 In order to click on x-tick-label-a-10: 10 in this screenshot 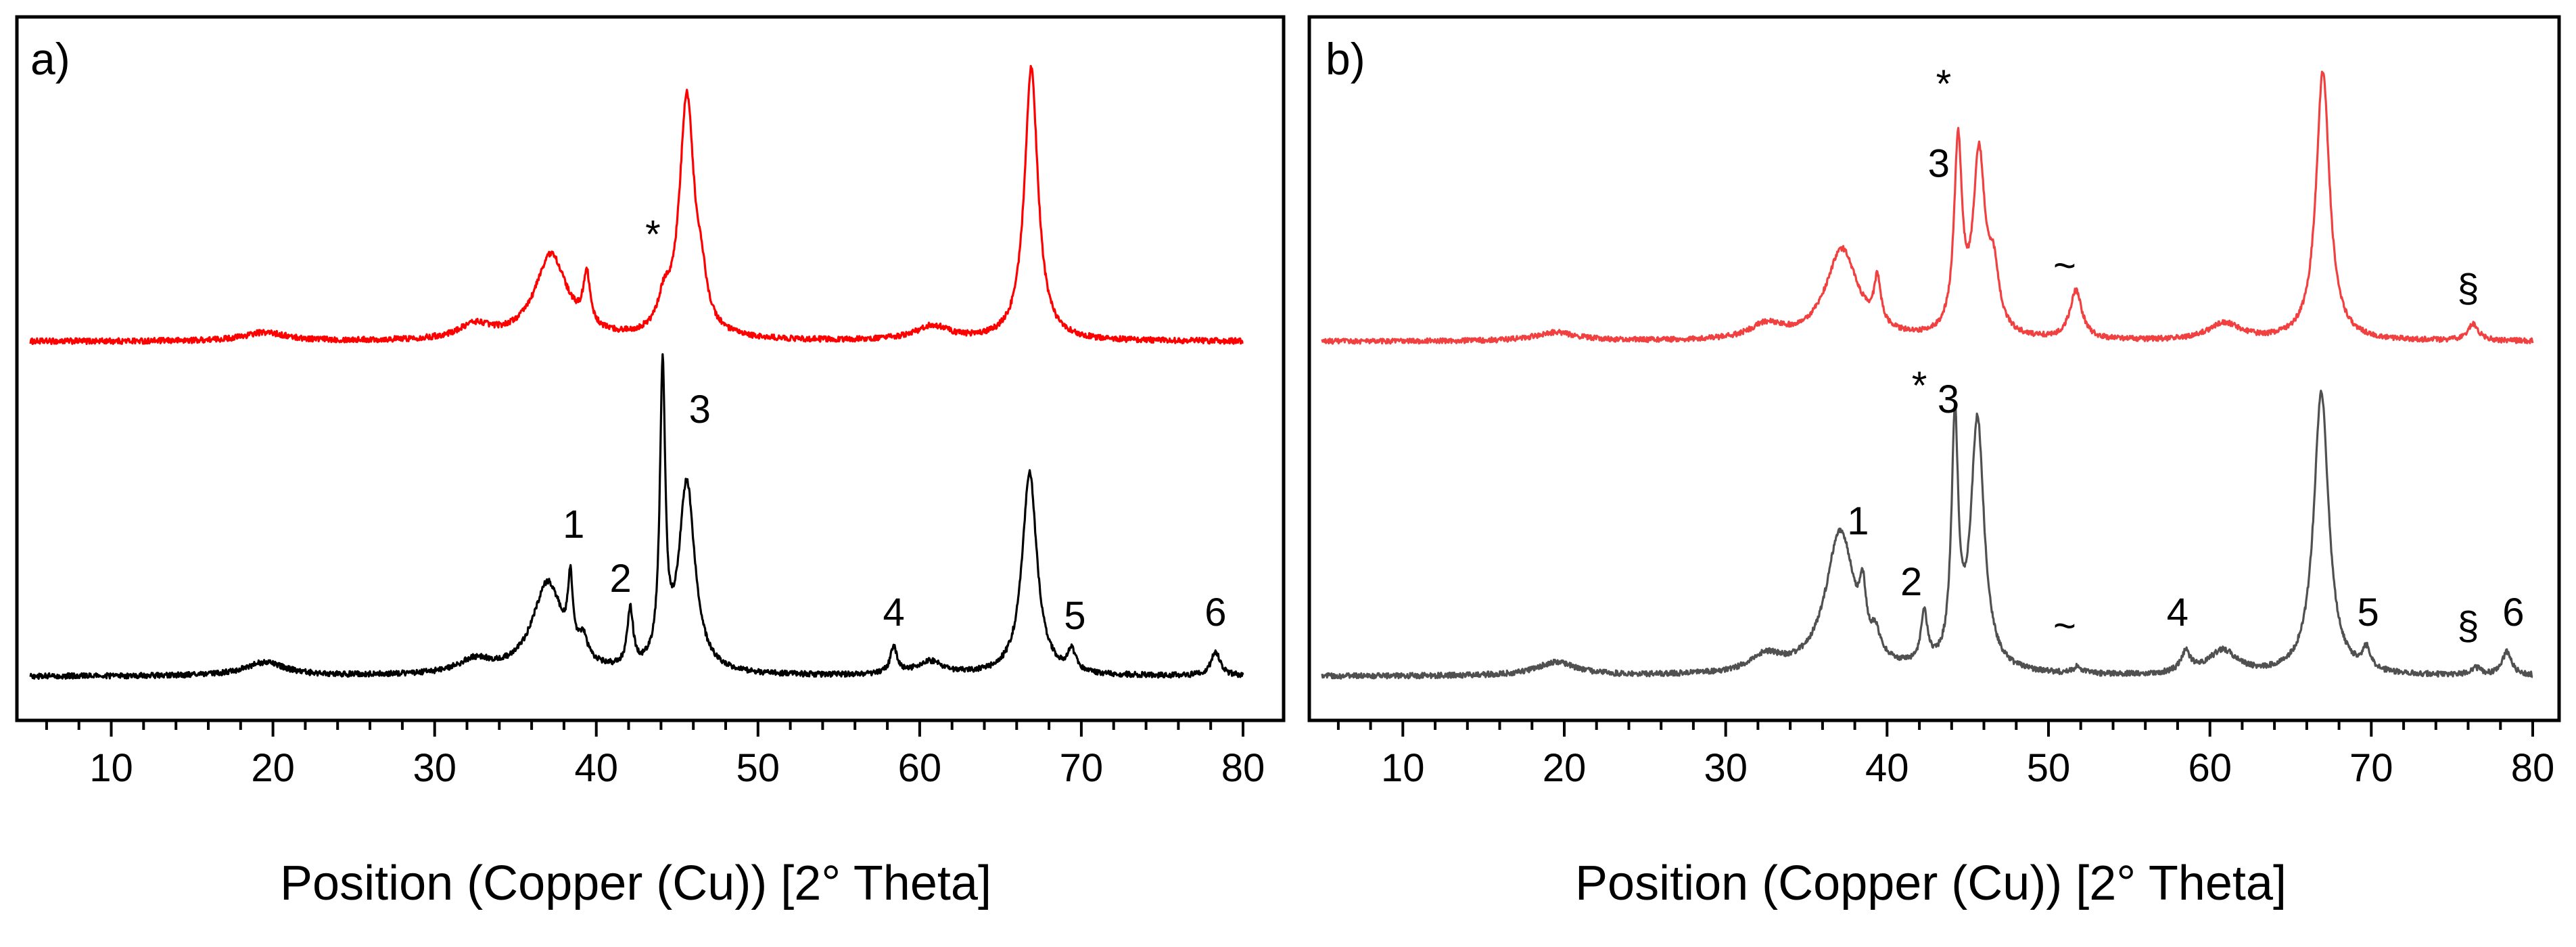, I will do `click(111, 768)`.